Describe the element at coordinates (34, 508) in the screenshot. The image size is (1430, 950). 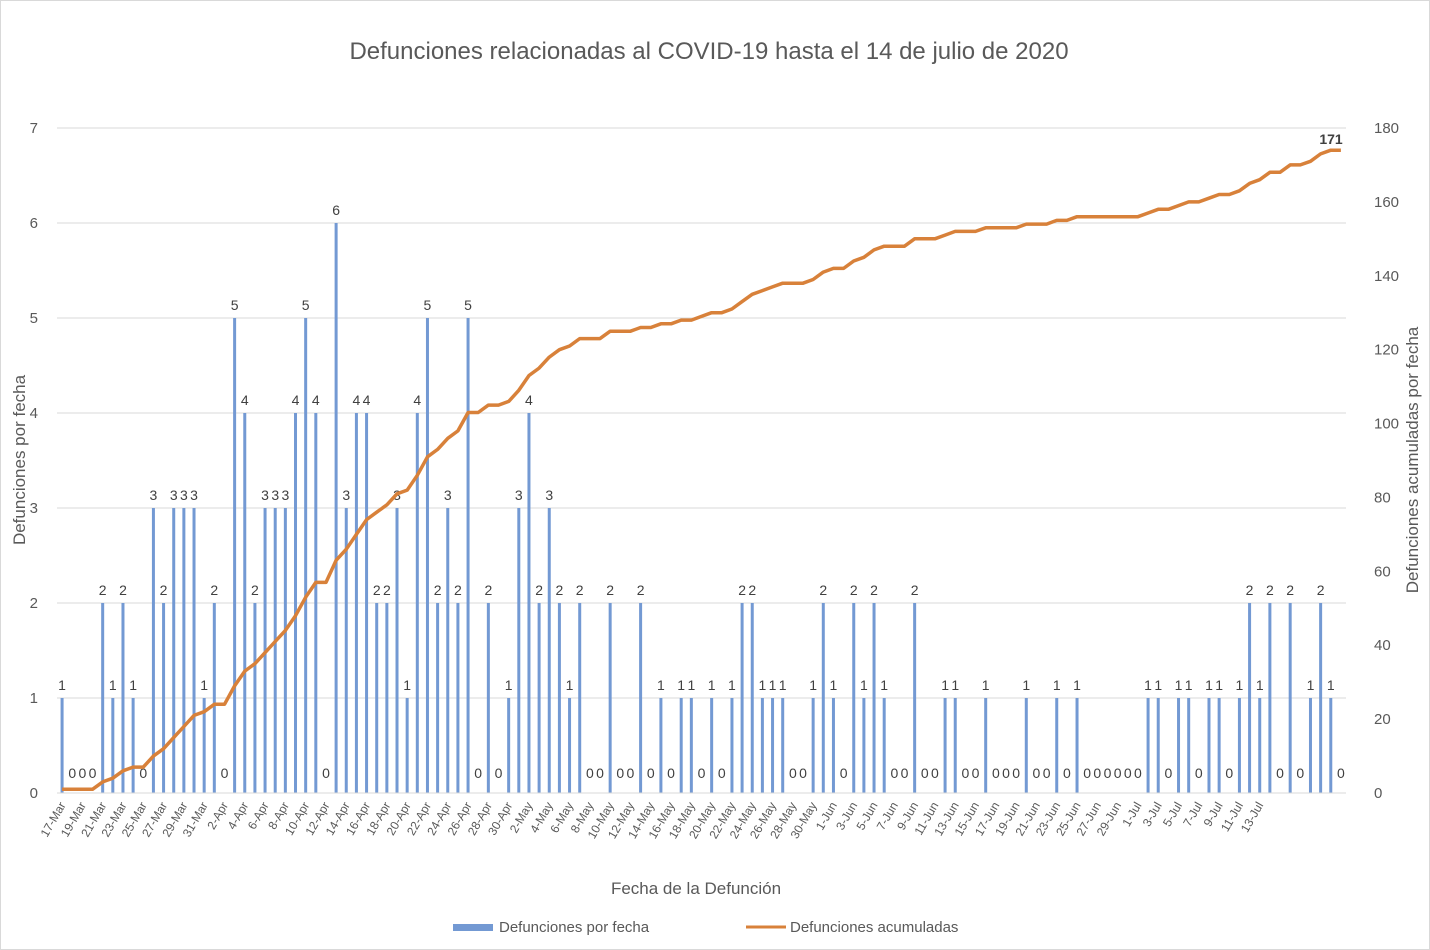
I see `y-tick-label: 3` at that location.